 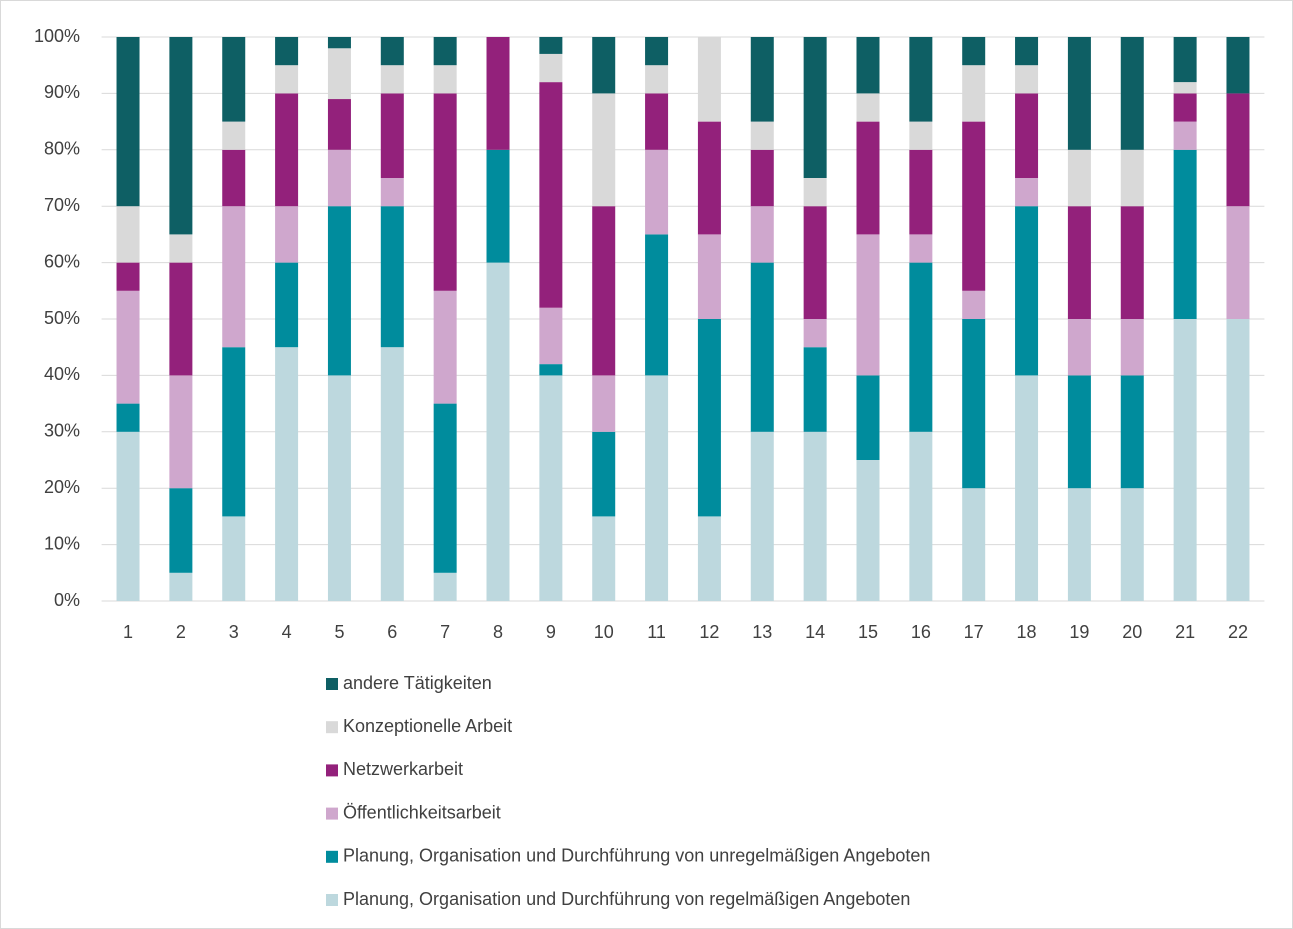 I want to click on y-tick-label: 0%, so click(x=67, y=600).